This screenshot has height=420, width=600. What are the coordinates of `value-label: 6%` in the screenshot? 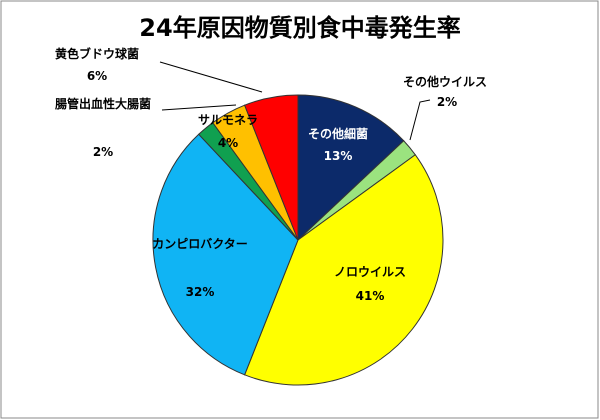 It's located at (97, 76).